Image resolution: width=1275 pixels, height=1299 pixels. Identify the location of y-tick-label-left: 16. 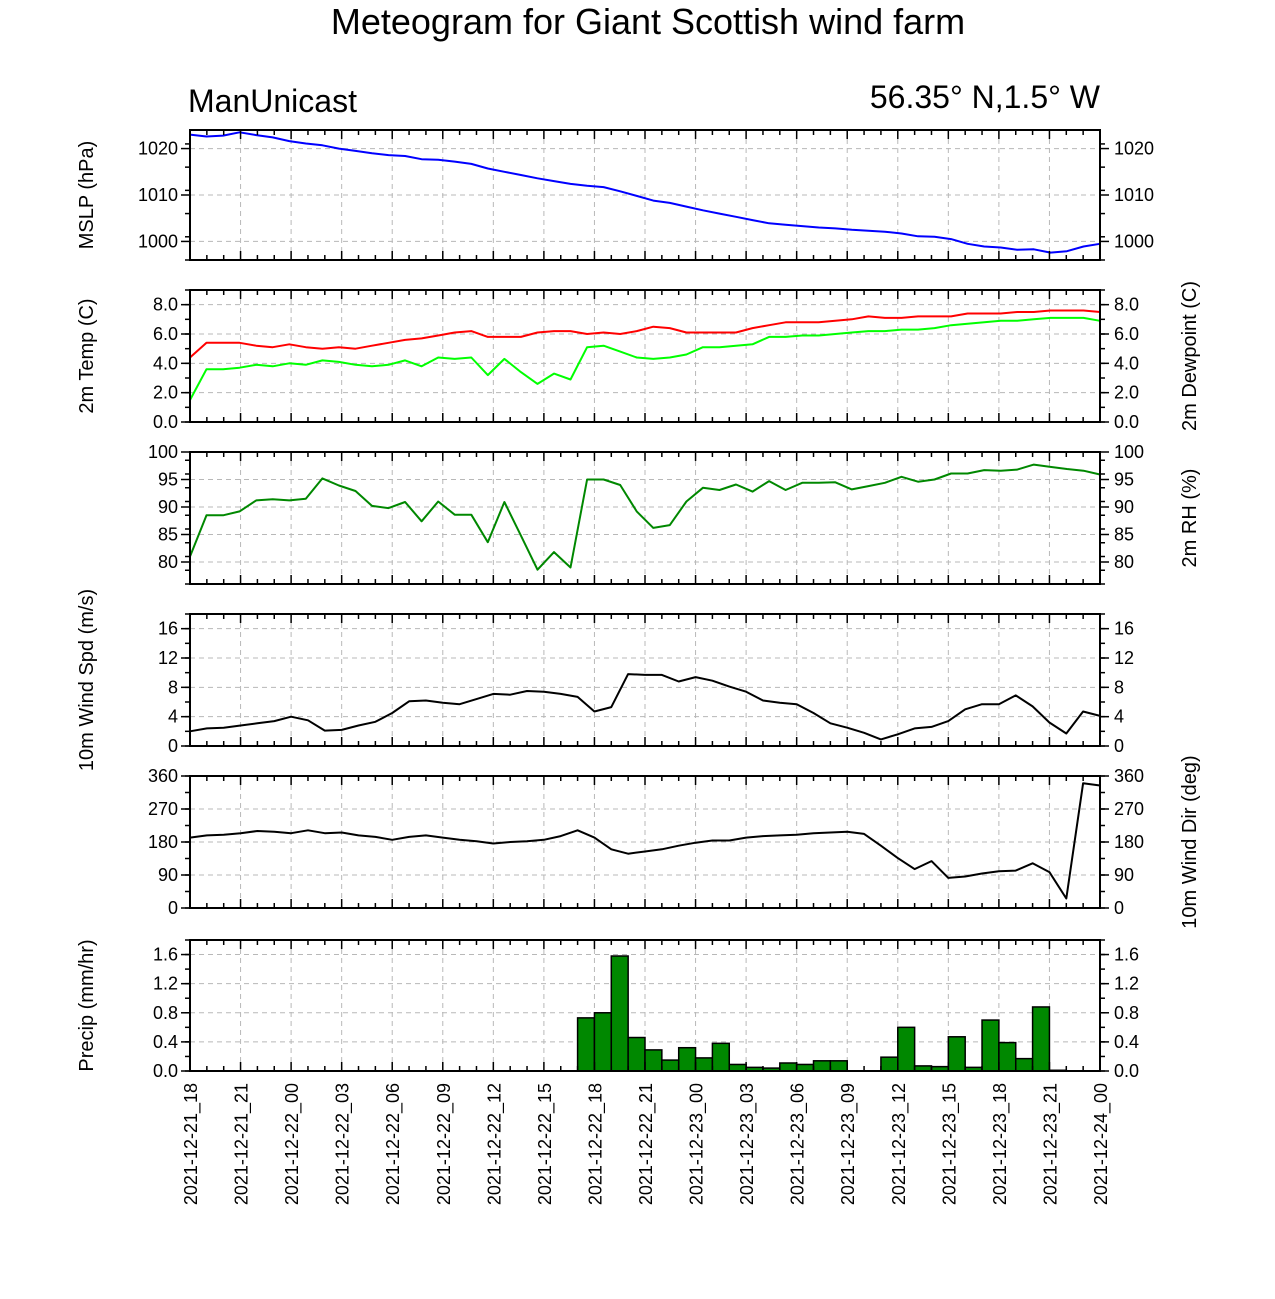
(168, 629).